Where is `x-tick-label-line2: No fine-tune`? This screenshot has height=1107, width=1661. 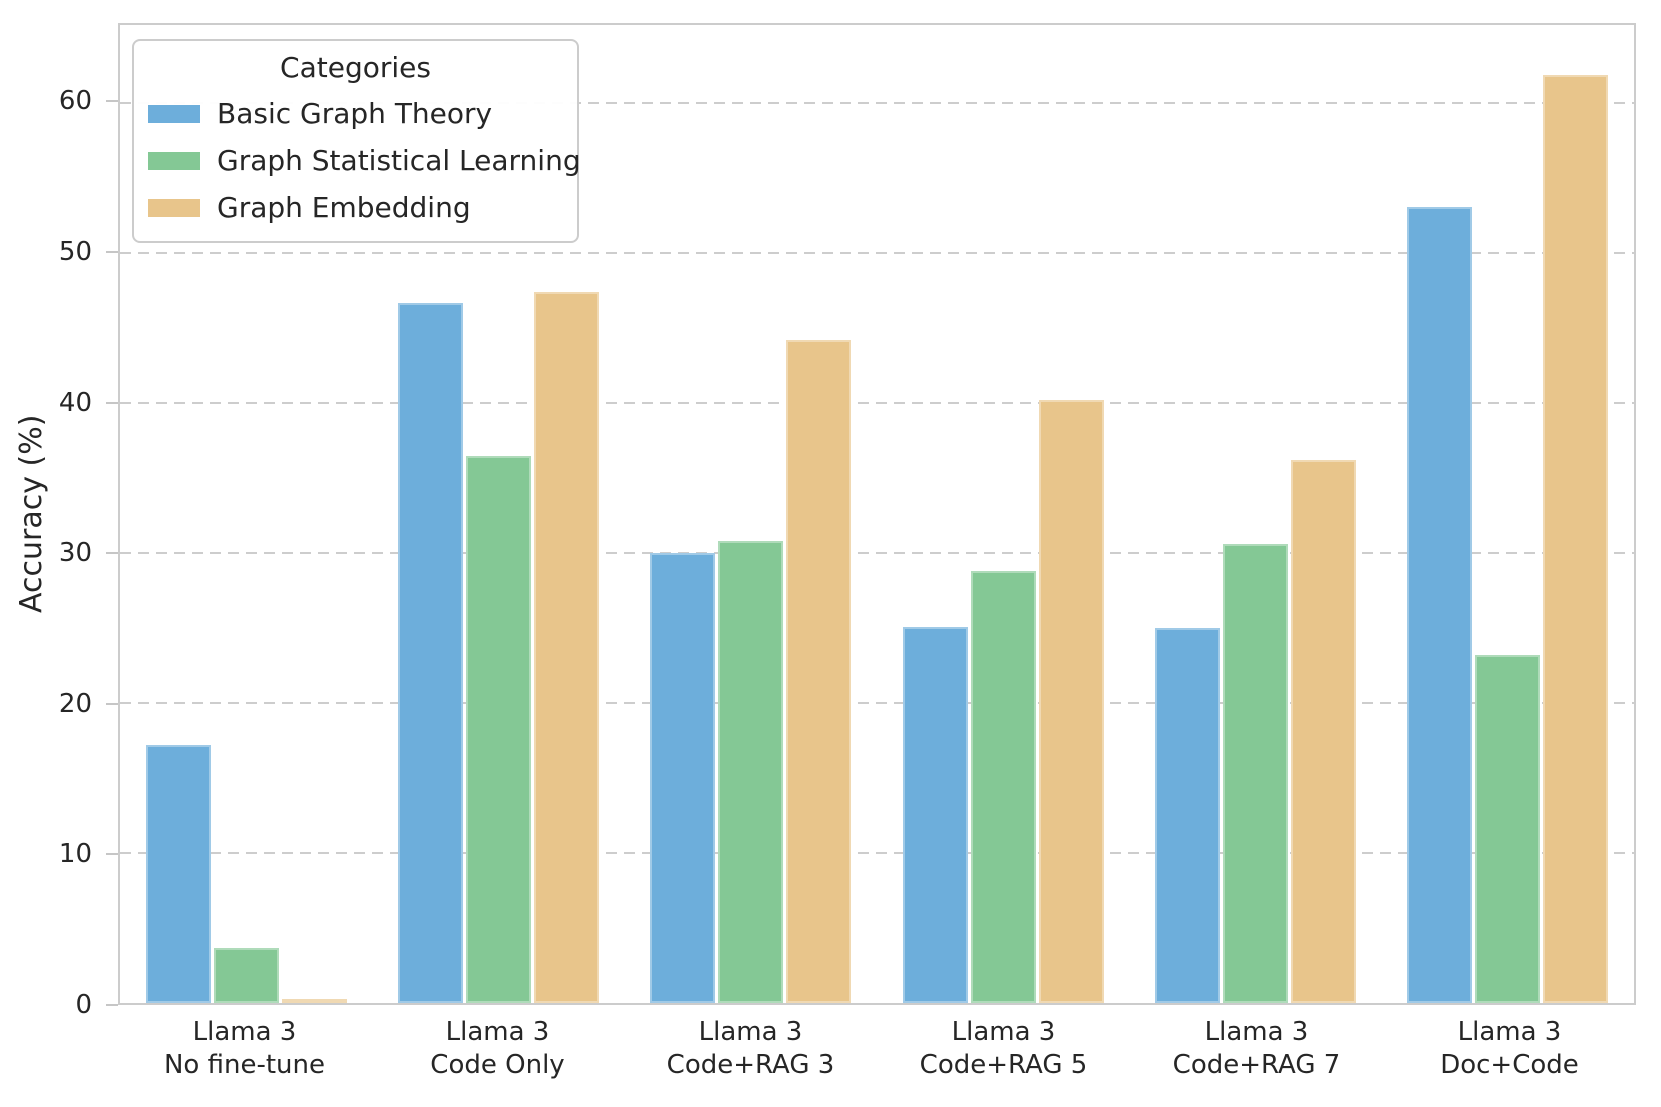
x-tick-label-line2: No fine-tune is located at coordinates (244, 1065).